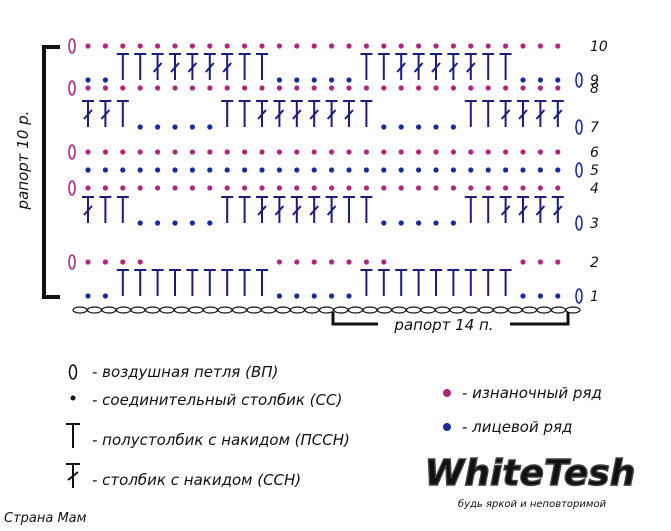  Describe the element at coordinates (594, 189) in the screenshot. I see `row-number: 4` at that location.